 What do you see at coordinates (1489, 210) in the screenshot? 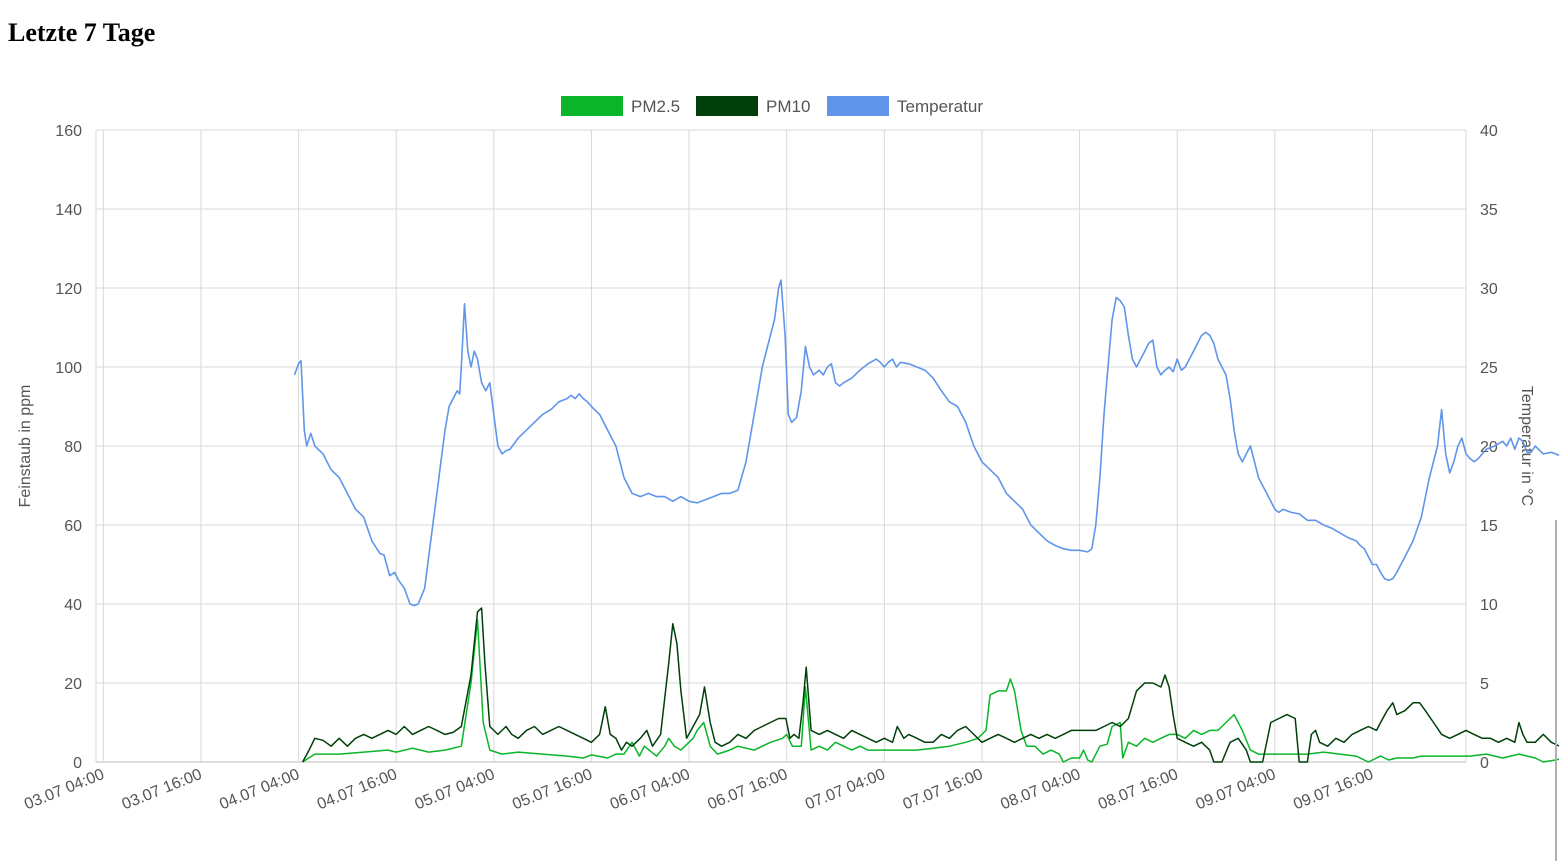
I see `y-right-tick-label: 35` at bounding box center [1489, 210].